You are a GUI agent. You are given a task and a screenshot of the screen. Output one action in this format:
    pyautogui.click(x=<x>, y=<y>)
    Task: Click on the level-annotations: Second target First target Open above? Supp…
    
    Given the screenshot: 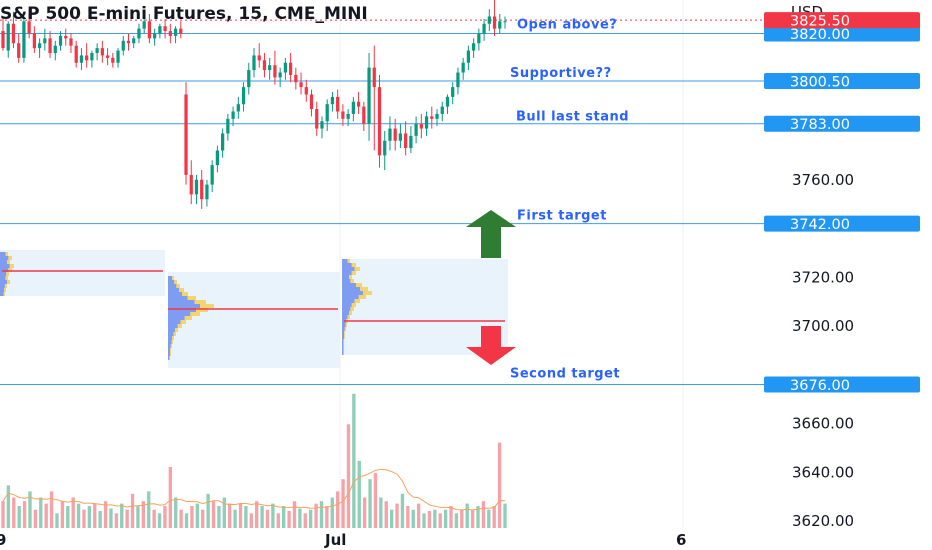 What is the action you would take?
    pyautogui.click(x=569, y=200)
    